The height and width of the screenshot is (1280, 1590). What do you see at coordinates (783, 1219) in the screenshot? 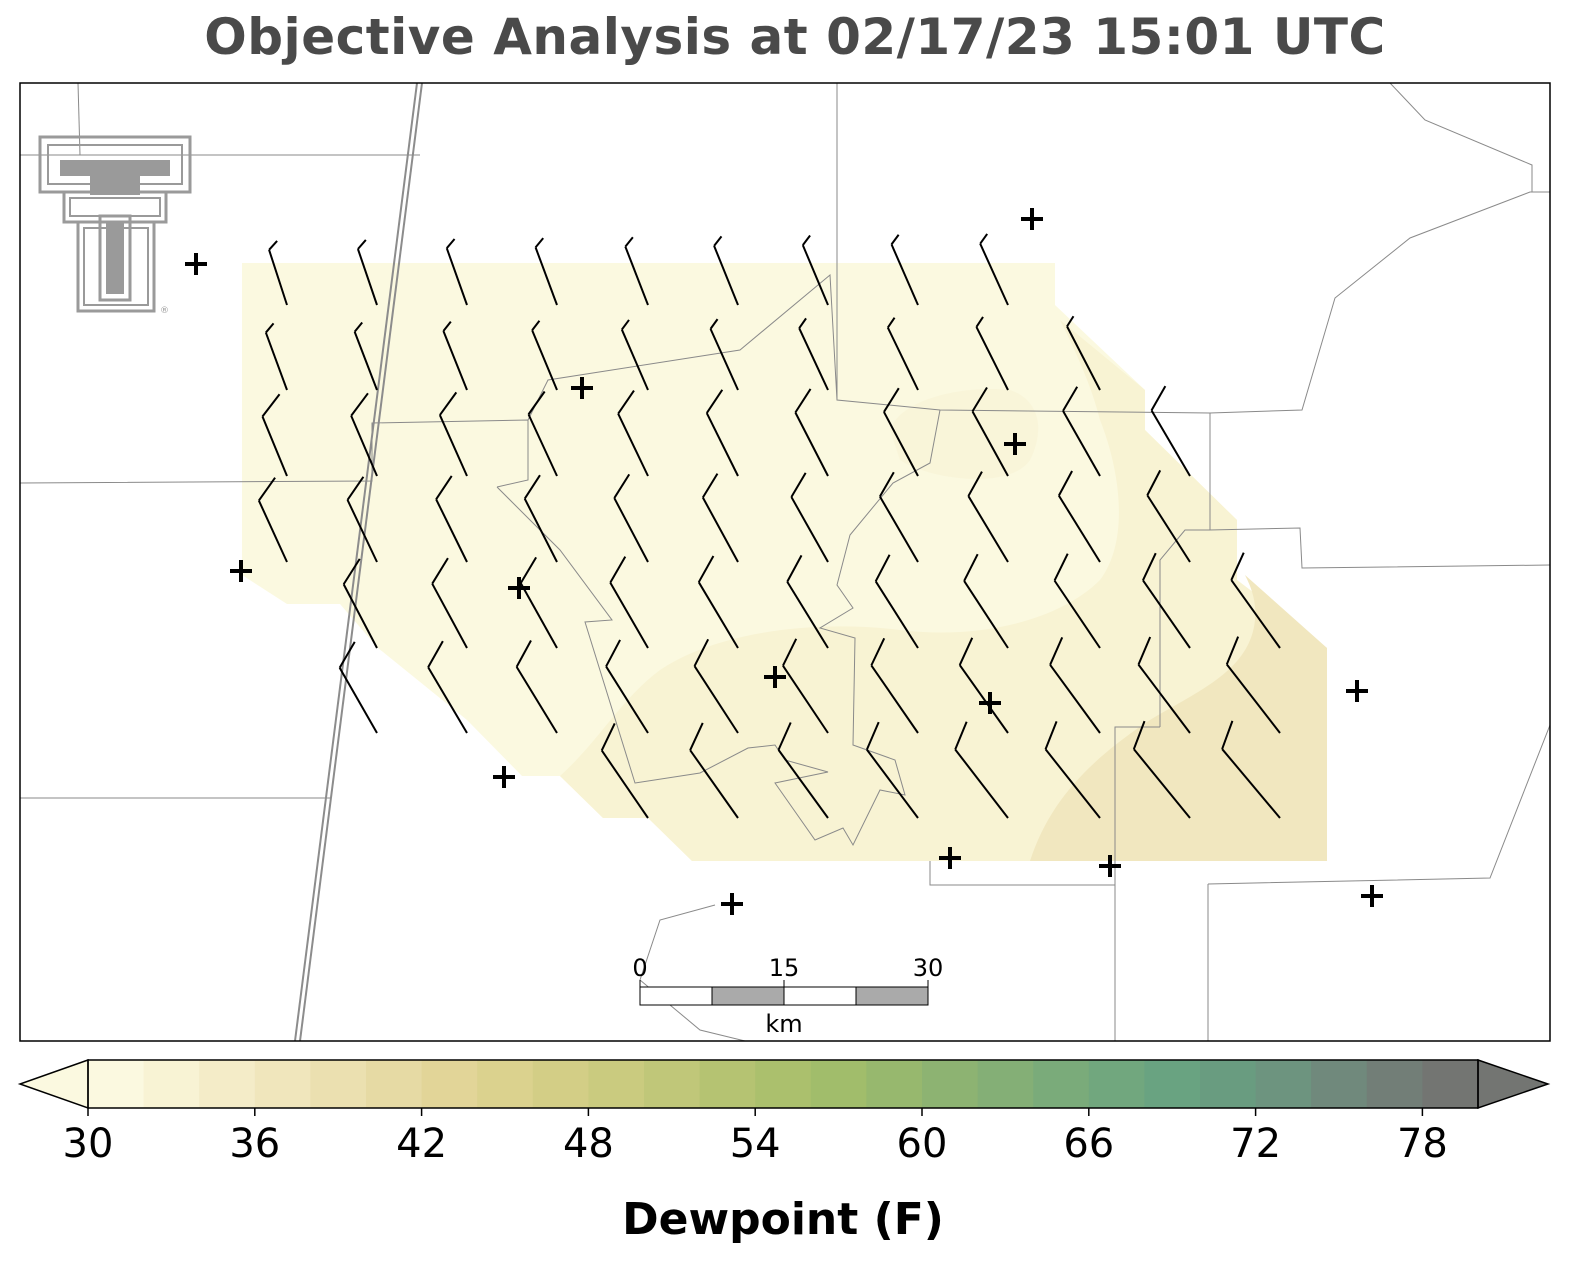
I see `colorbar-label: Dewpoint (F)` at bounding box center [783, 1219].